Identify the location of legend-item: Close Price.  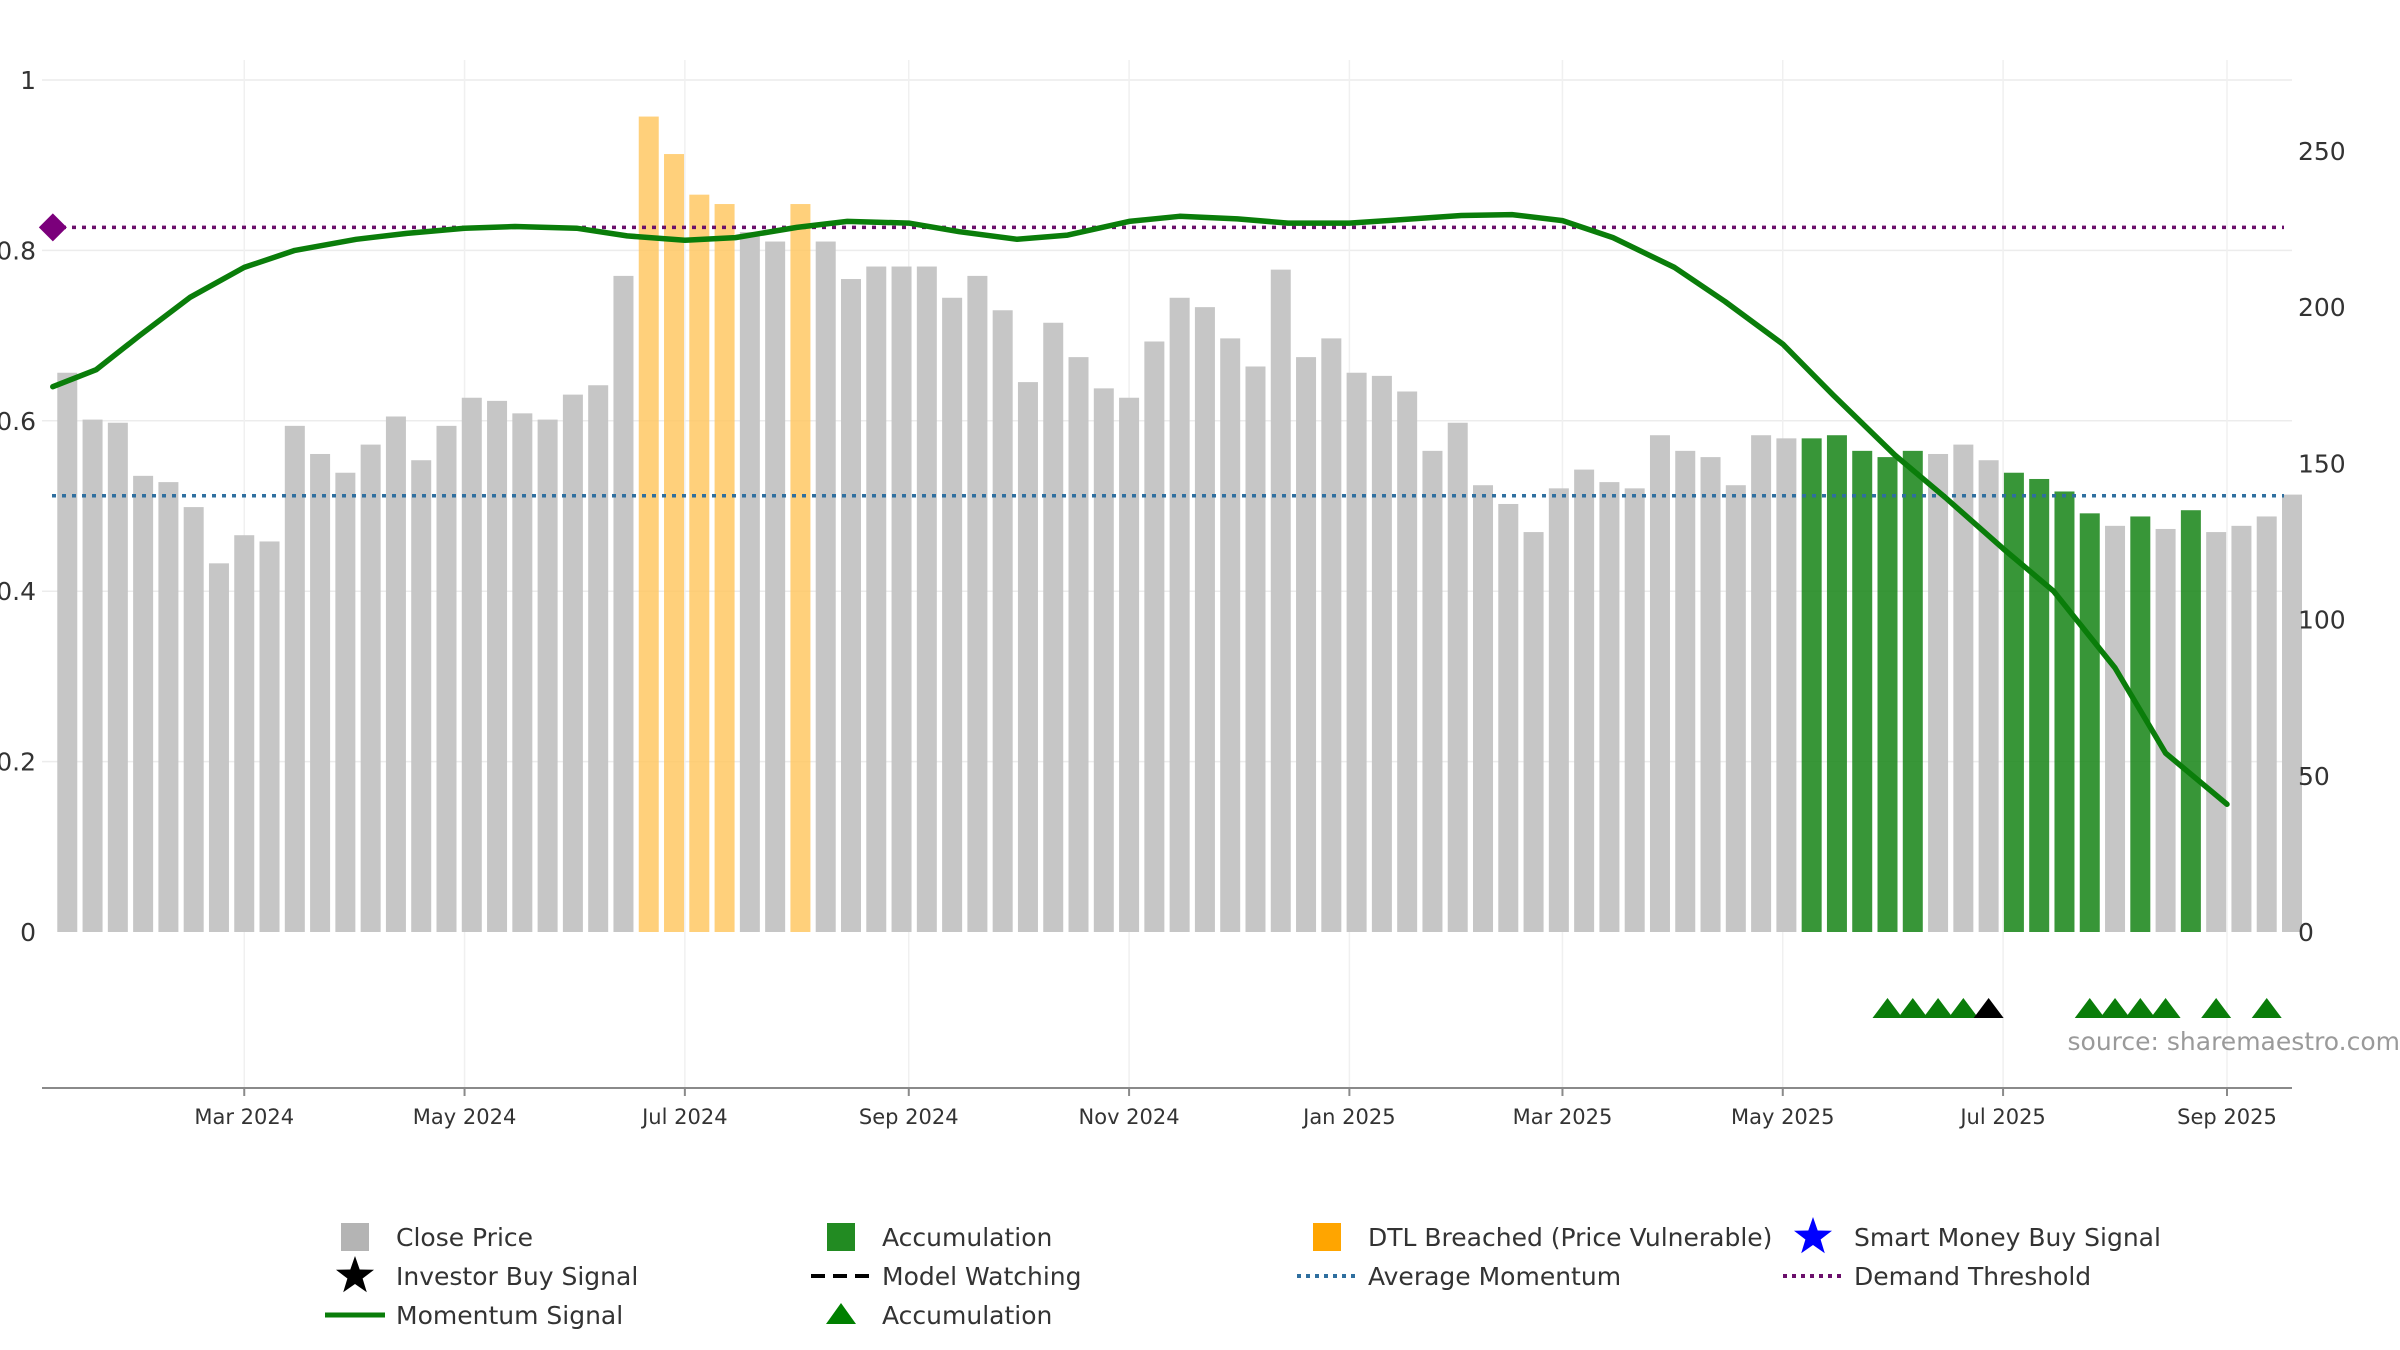
(437, 1237).